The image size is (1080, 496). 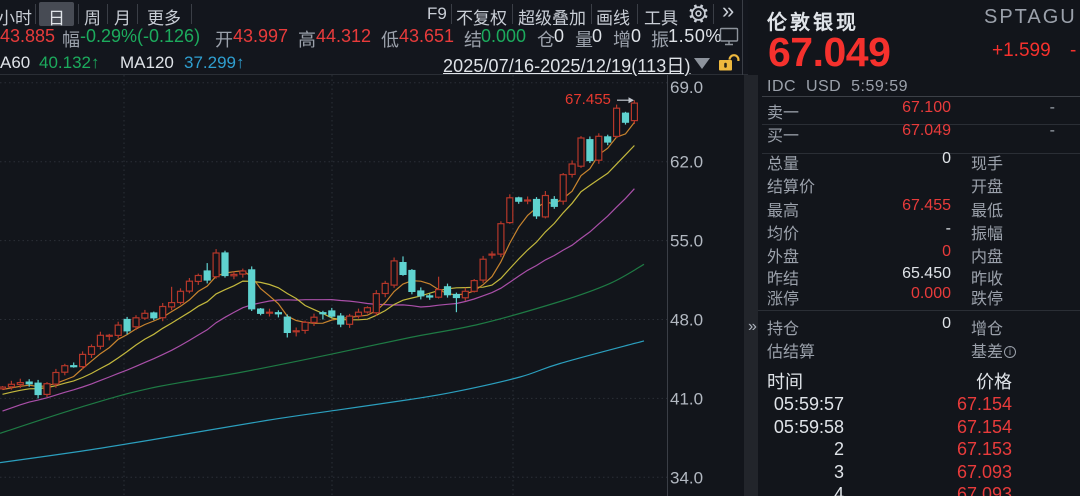 What do you see at coordinates (686, 320) in the screenshot?
I see `svg-text: 48.0` at bounding box center [686, 320].